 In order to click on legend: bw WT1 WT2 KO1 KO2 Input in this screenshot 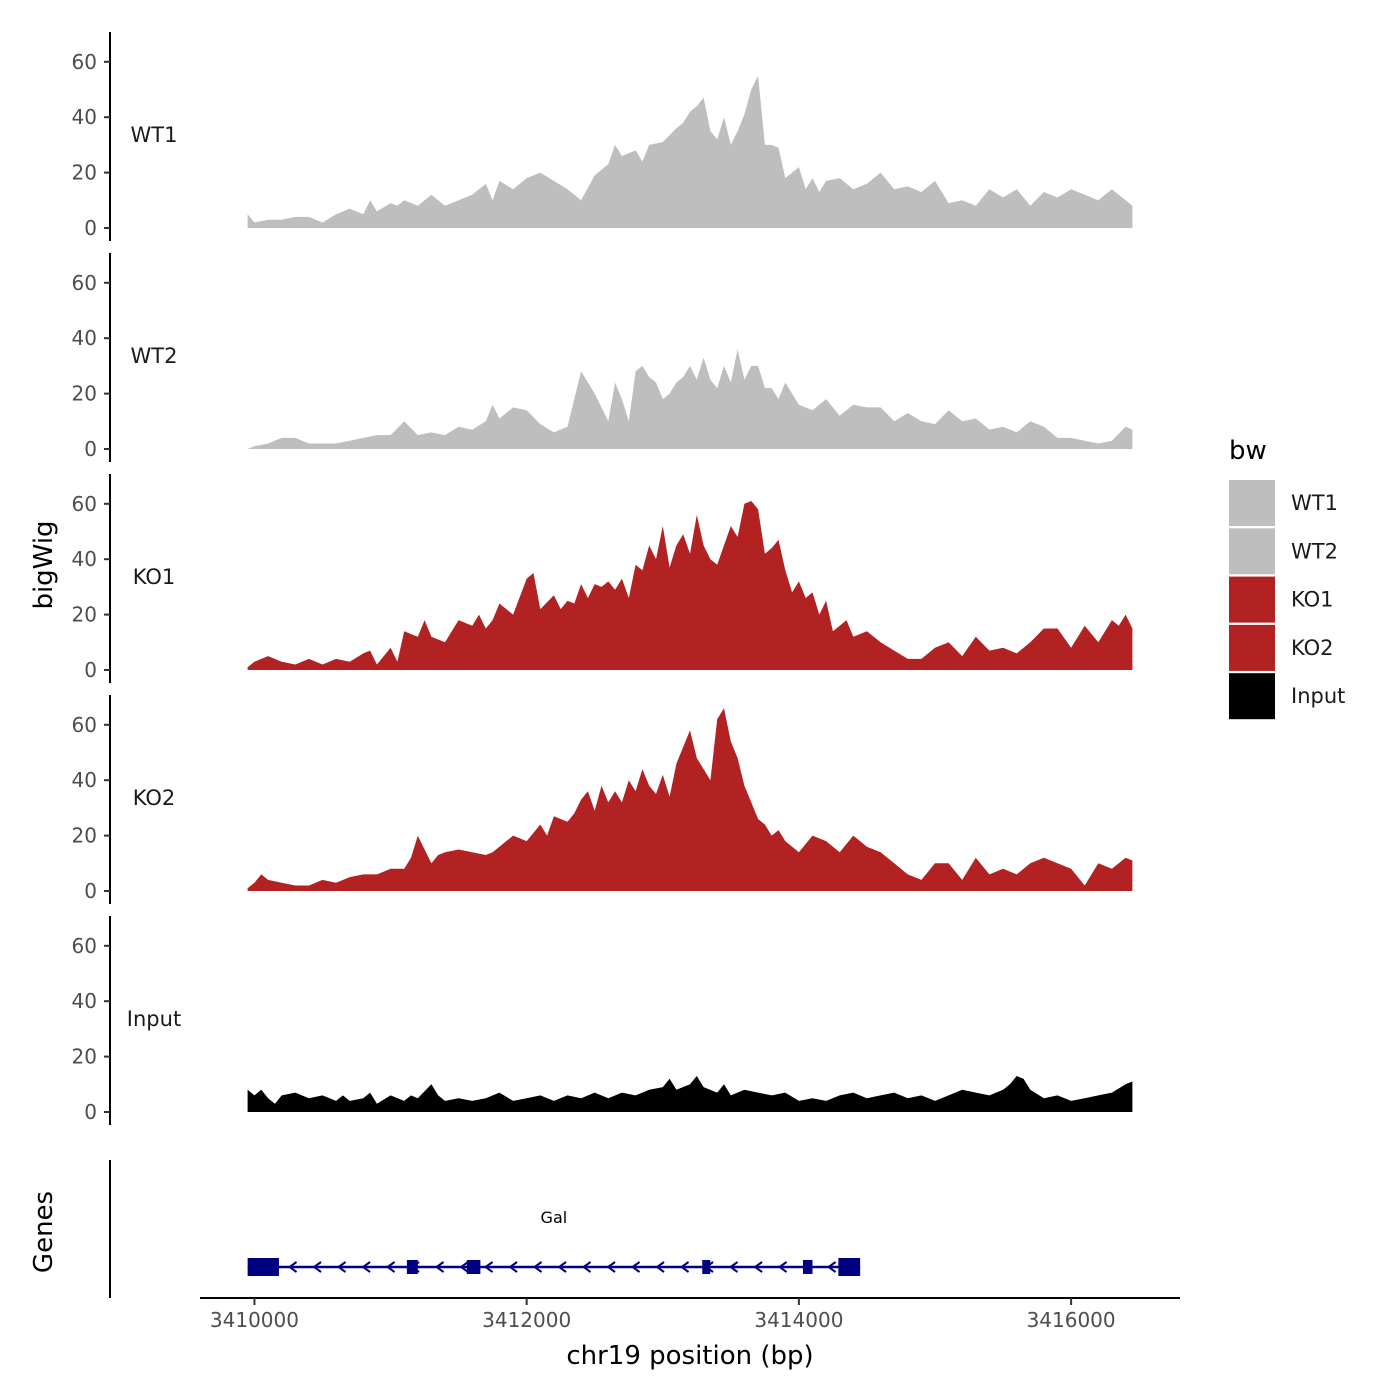, I will do `click(1287, 578)`.